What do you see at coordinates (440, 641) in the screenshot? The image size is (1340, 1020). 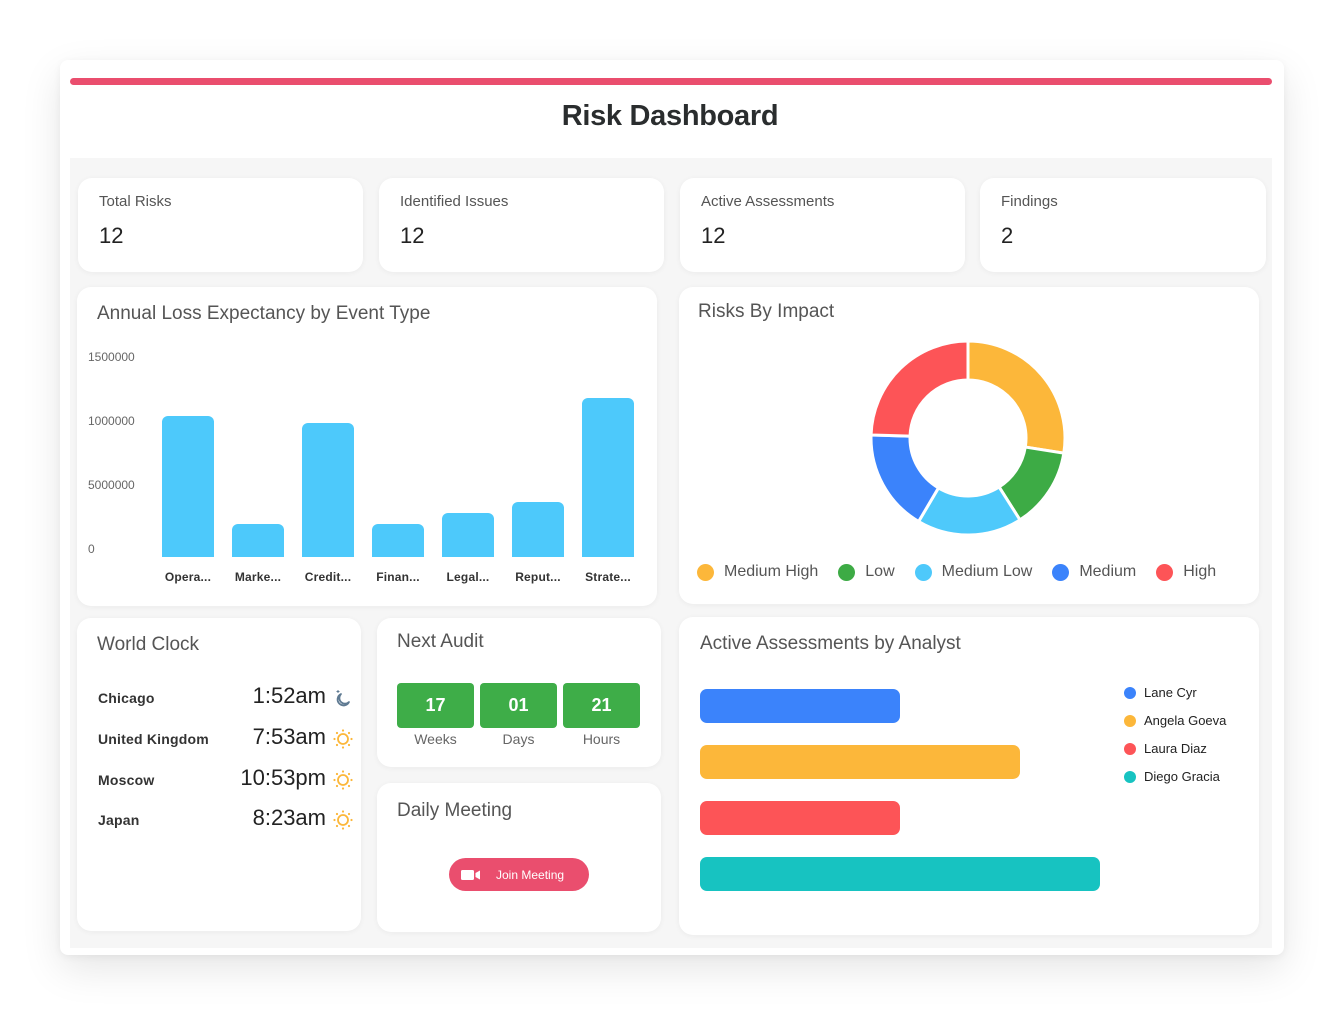 I see `next-audit-title: Next Audit` at bounding box center [440, 641].